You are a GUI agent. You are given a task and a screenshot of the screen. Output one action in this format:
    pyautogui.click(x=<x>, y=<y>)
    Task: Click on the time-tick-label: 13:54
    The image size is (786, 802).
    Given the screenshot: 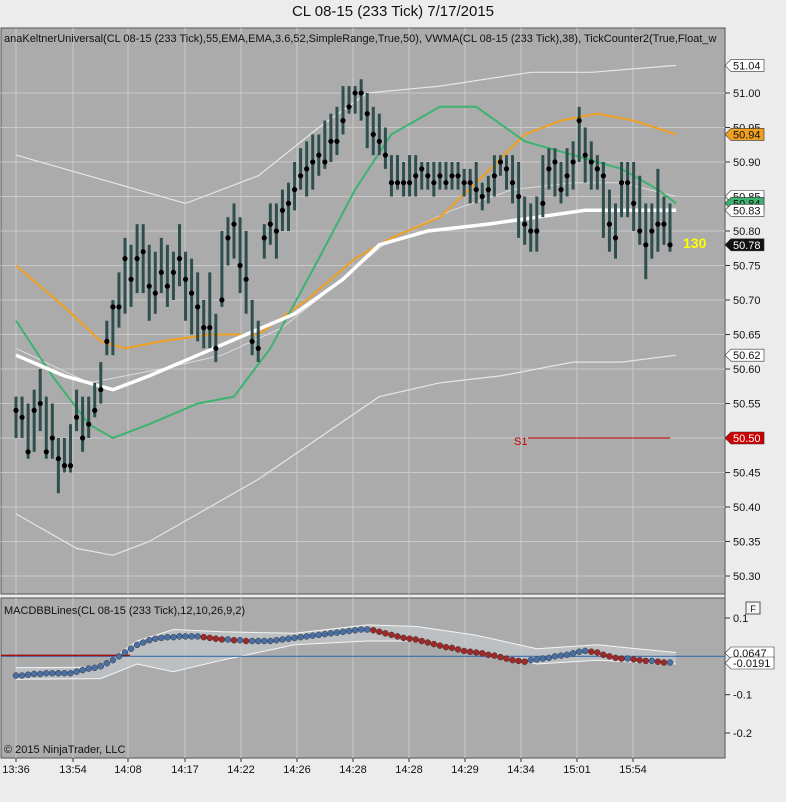 What is the action you would take?
    pyautogui.click(x=73, y=770)
    